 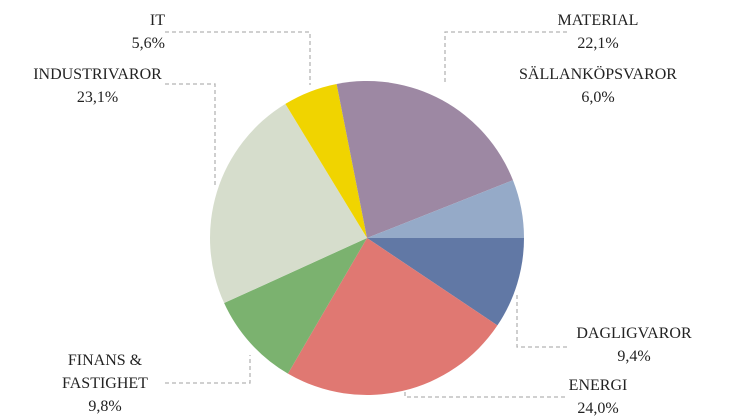 I want to click on value-label: 22,1%, so click(x=598, y=43).